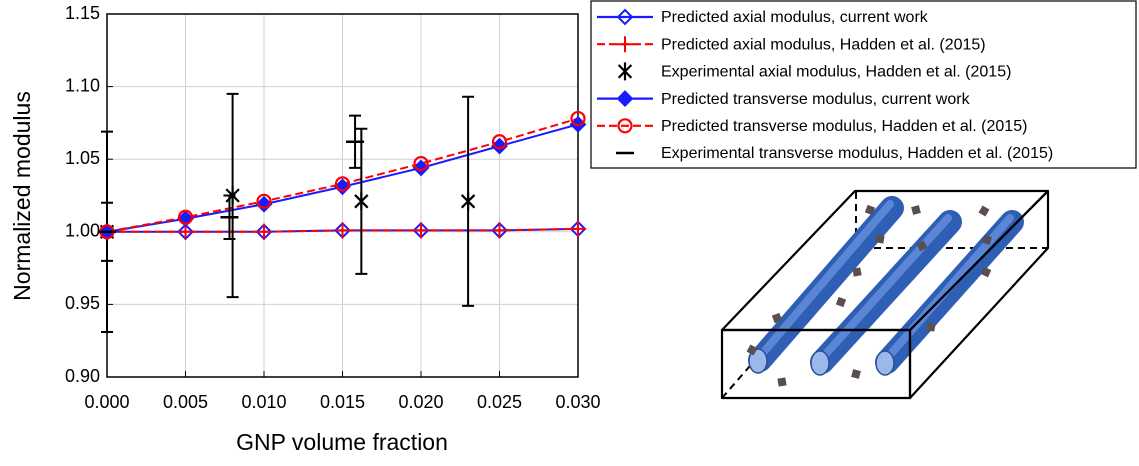  Describe the element at coordinates (82, 85) in the screenshot. I see `y-tick-label: 1.10` at that location.